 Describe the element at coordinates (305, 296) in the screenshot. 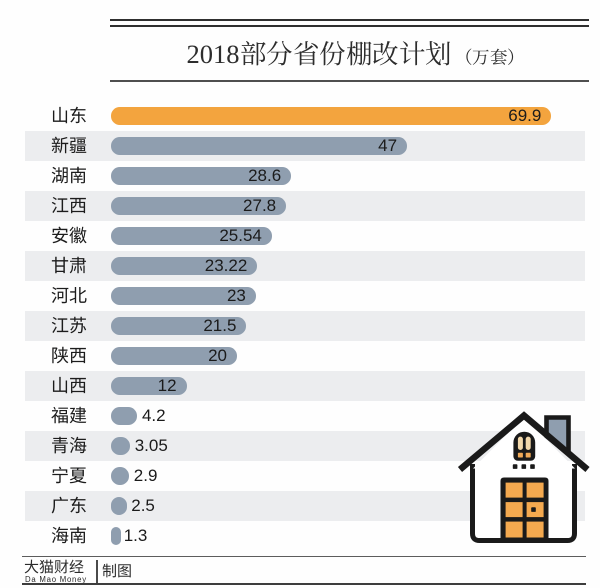

I see `chart-row-河北: 23` at that location.